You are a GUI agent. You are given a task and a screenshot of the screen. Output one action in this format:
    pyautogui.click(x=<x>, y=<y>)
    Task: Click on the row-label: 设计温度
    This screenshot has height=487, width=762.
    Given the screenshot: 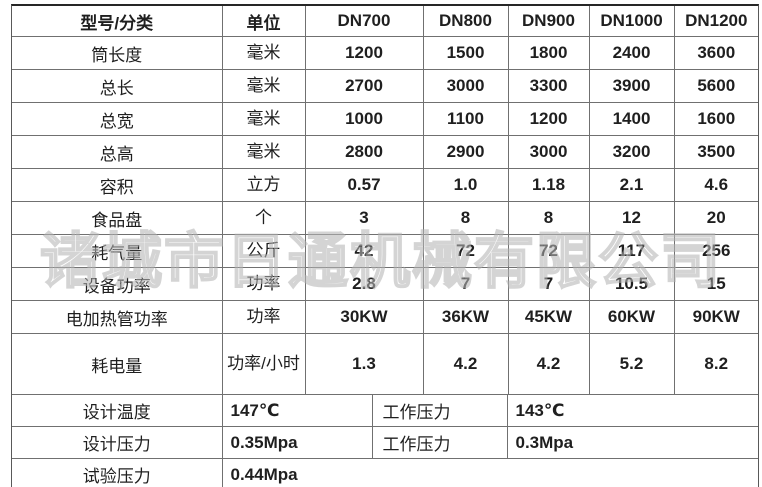 What is the action you would take?
    pyautogui.click(x=117, y=411)
    